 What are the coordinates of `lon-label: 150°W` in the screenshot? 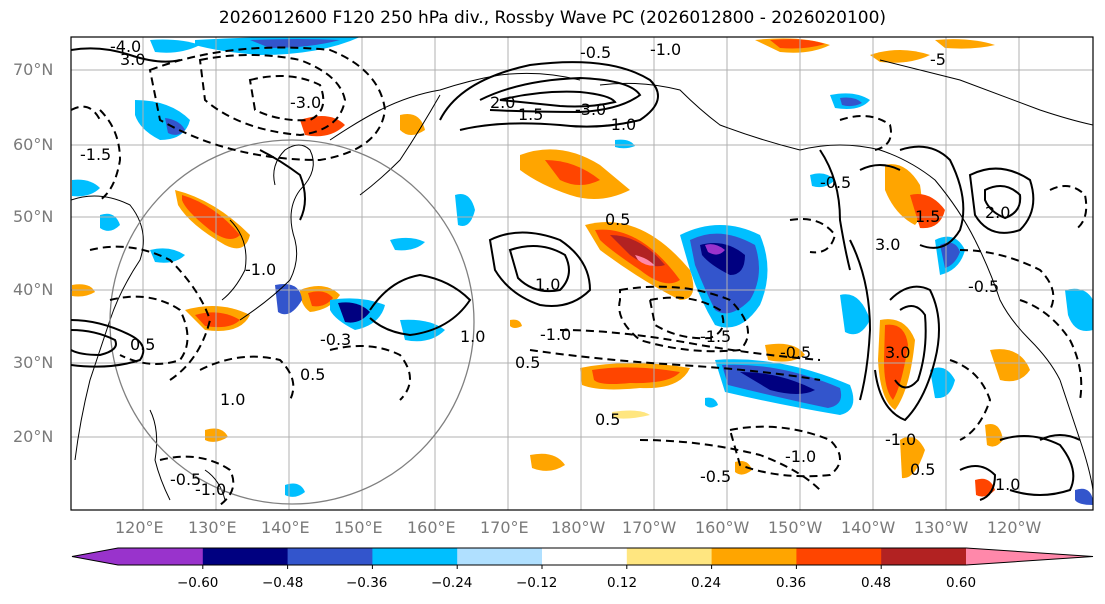 It's located at (795, 527).